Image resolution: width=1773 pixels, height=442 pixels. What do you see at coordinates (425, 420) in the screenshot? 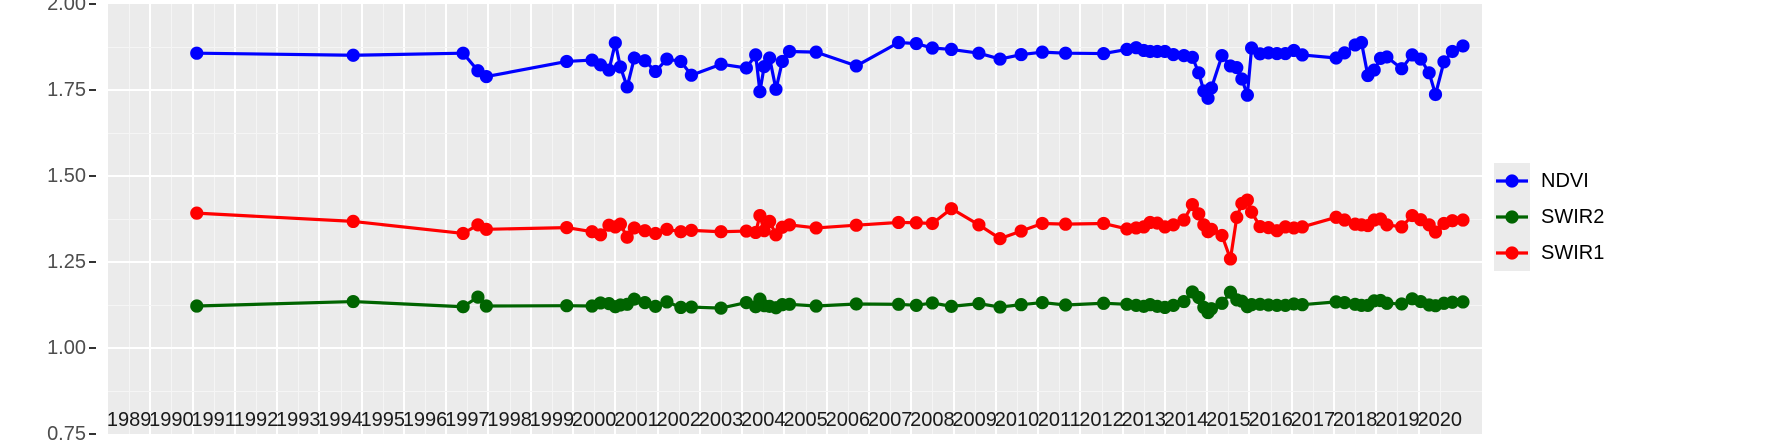
I see `x-tick-label: 1996` at bounding box center [425, 420].